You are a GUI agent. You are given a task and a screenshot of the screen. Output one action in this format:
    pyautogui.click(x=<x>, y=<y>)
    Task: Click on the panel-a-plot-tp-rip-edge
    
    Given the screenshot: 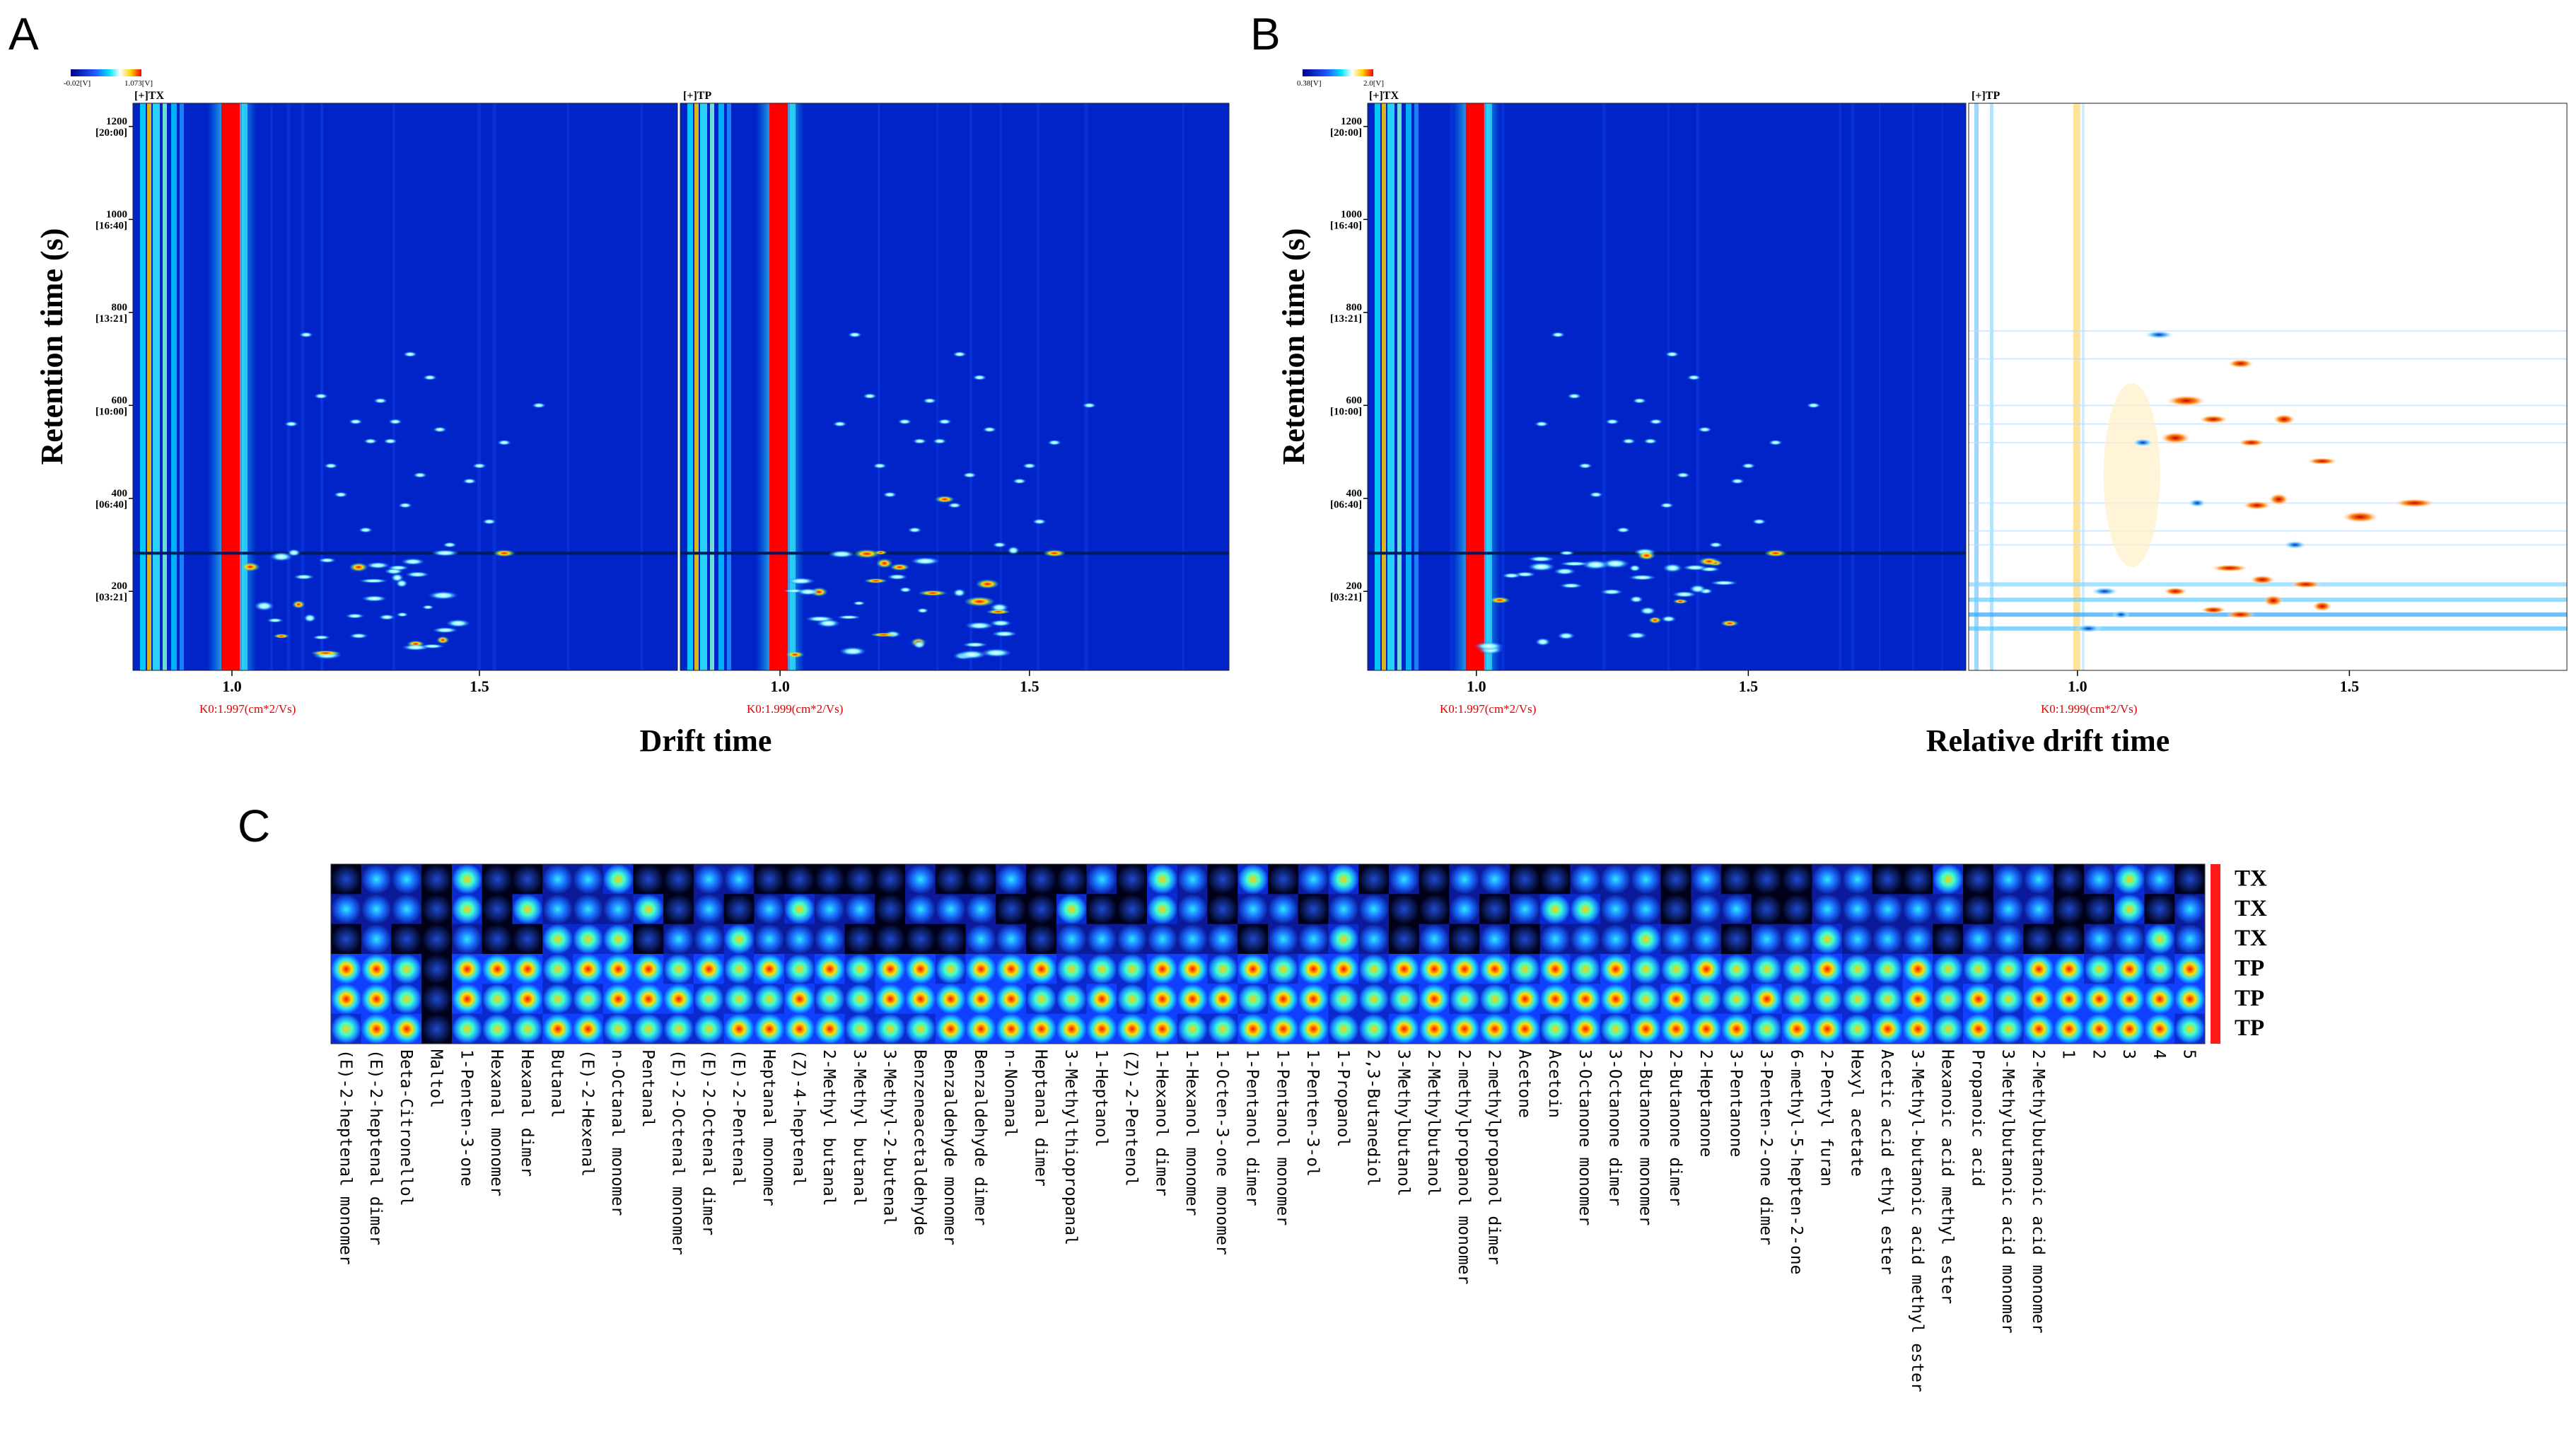 What is the action you would take?
    pyautogui.click(x=793, y=387)
    